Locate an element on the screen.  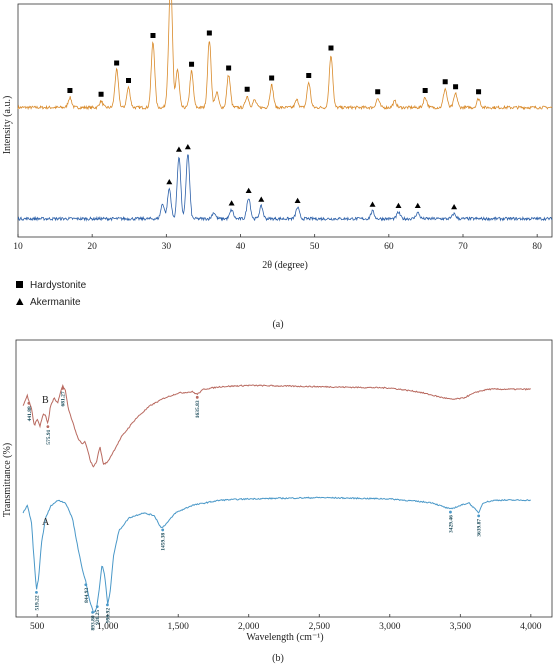
series-b-label: B is located at coordinates (45, 400).